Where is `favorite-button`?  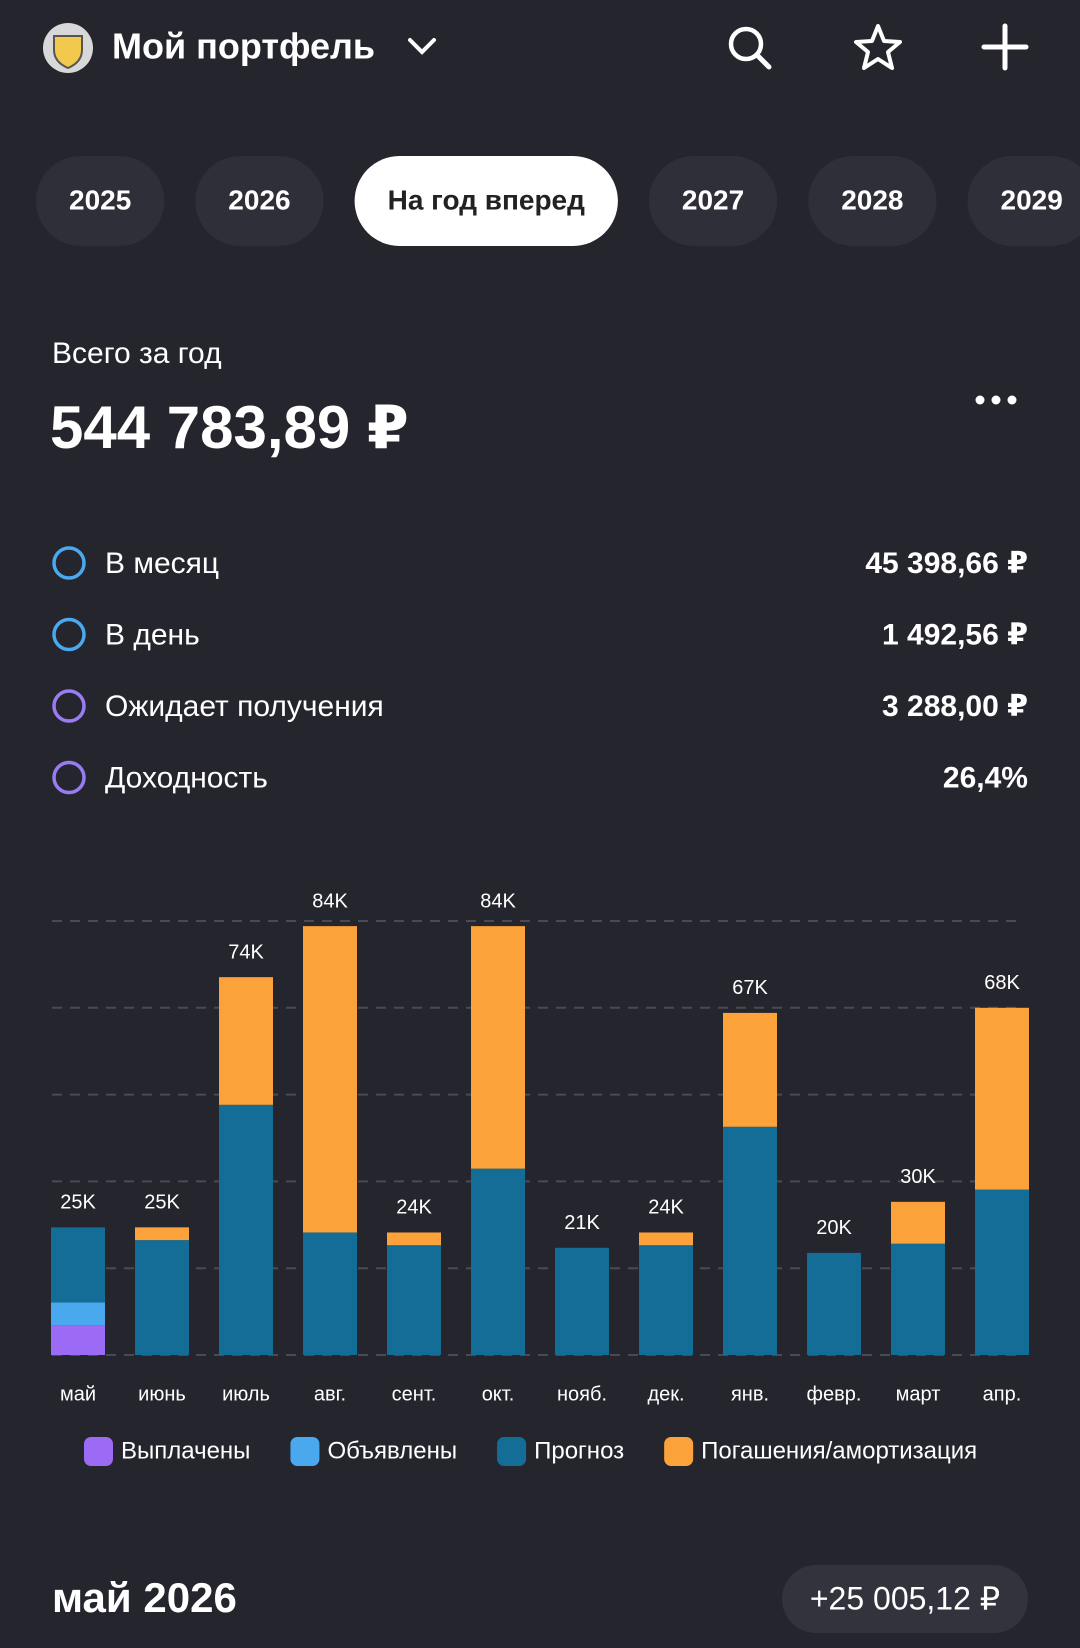
favorite-button is located at coordinates (878, 47).